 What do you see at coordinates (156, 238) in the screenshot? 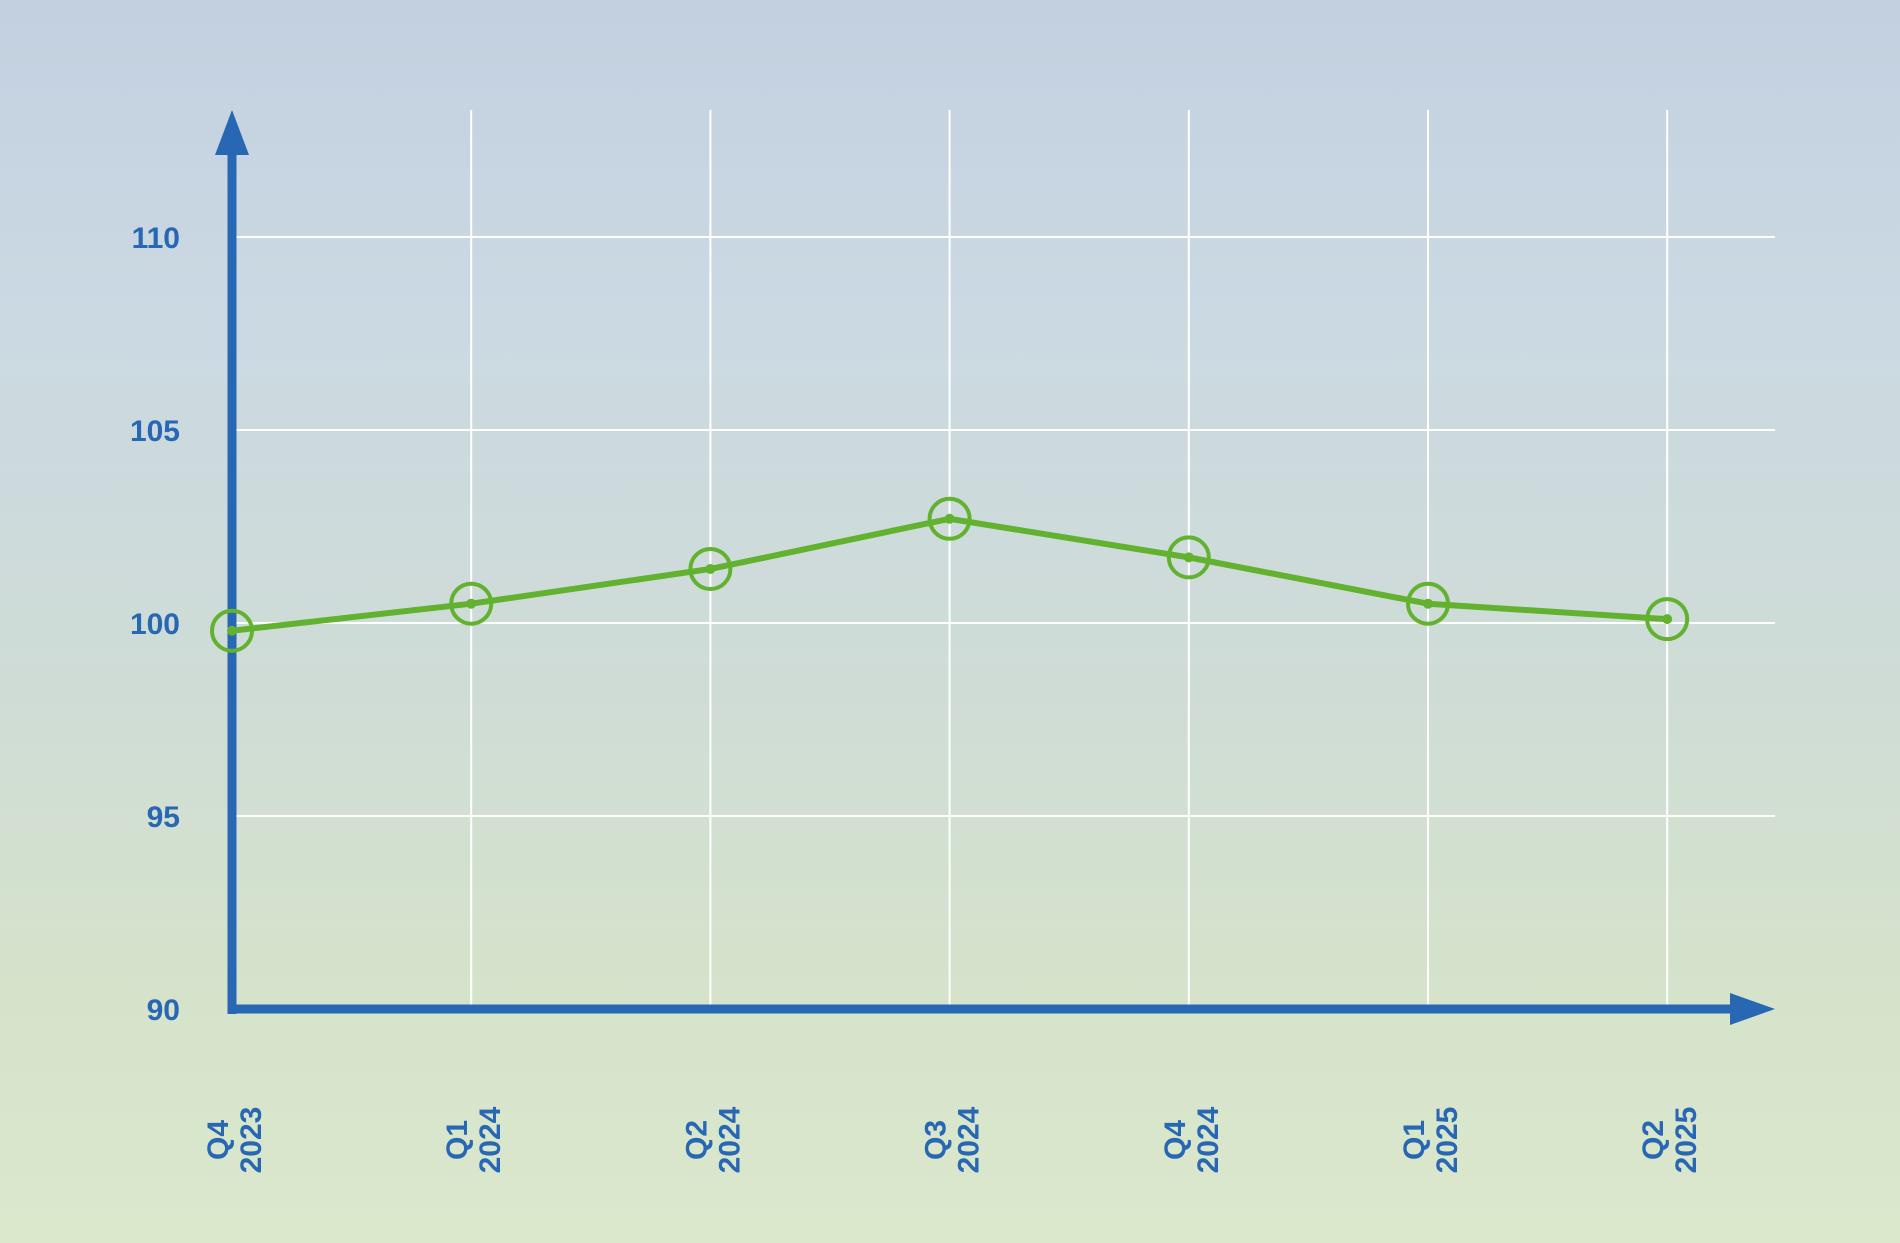
I see `y-tick-label: 110` at bounding box center [156, 238].